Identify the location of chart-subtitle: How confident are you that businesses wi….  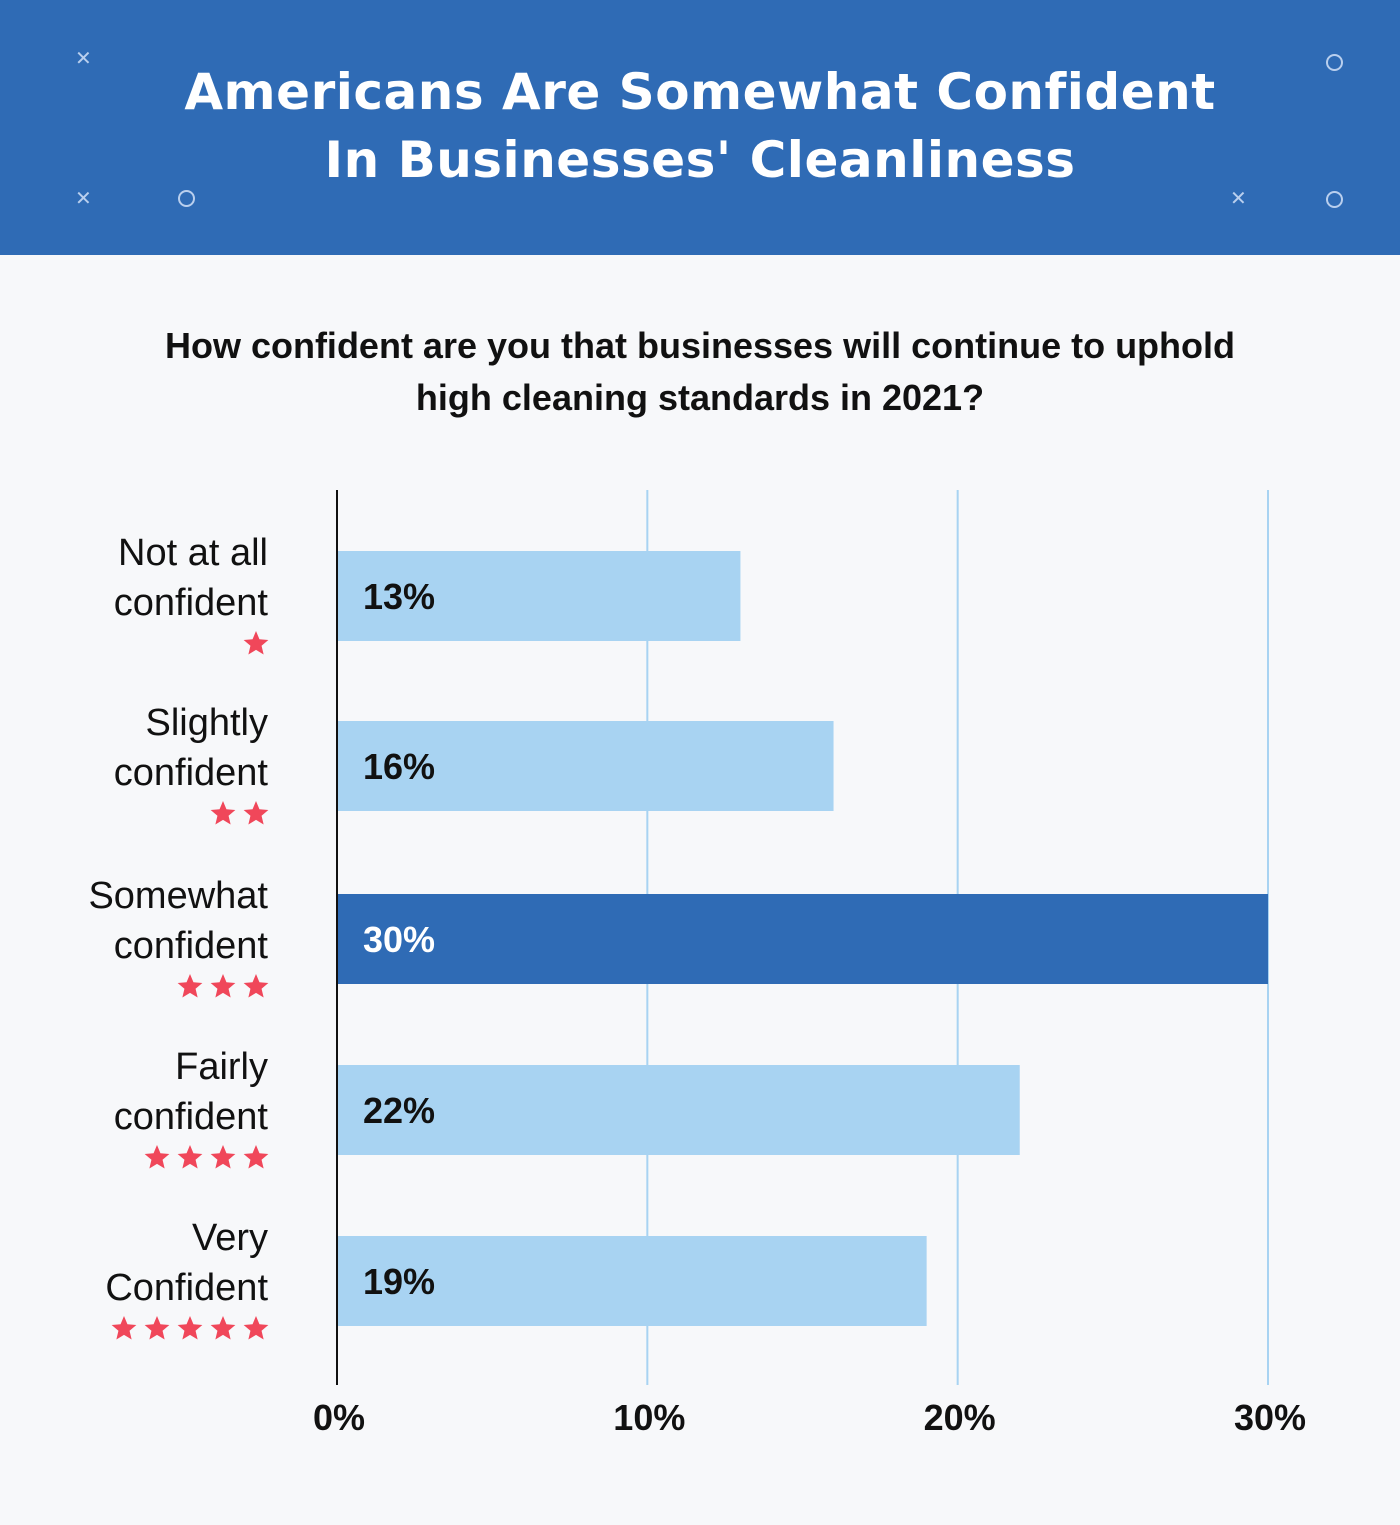
(700, 372).